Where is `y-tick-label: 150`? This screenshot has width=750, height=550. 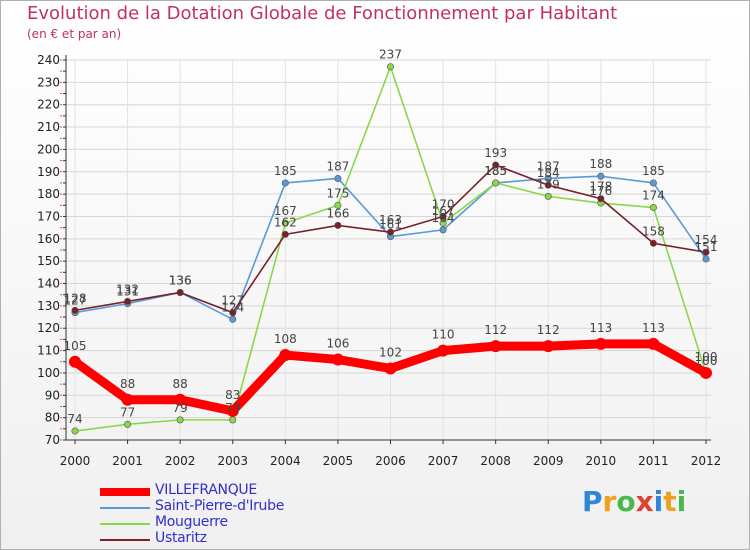 y-tick-label: 150 is located at coordinates (48, 261).